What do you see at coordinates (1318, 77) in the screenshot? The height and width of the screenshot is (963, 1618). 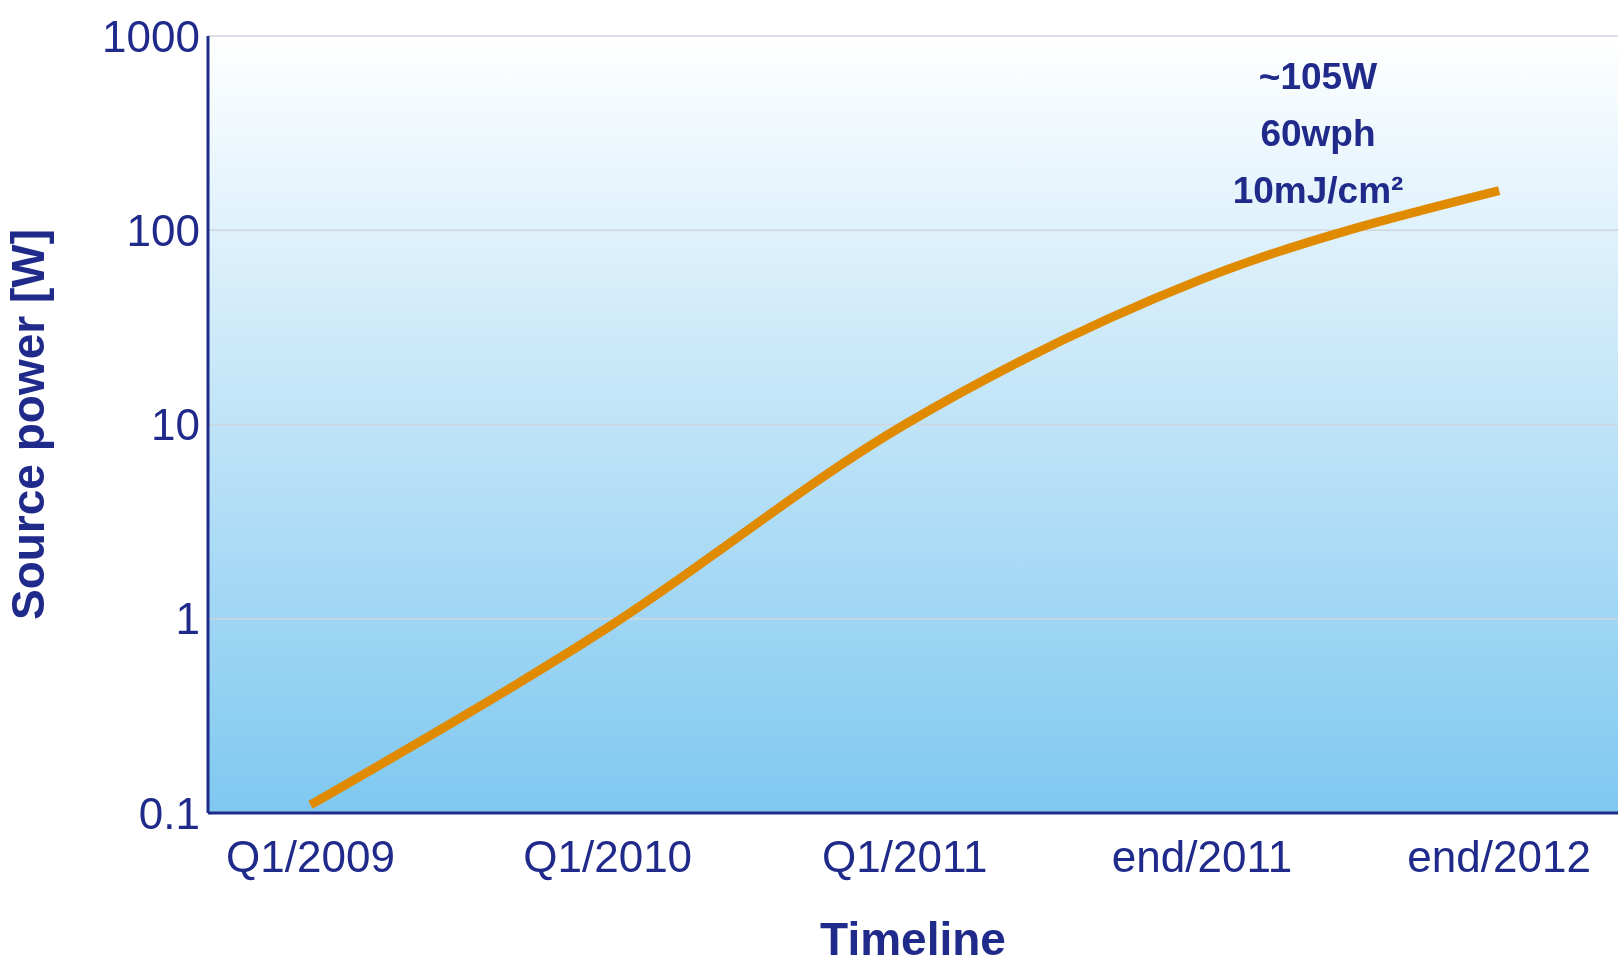 I see `annotation: ~105W` at bounding box center [1318, 77].